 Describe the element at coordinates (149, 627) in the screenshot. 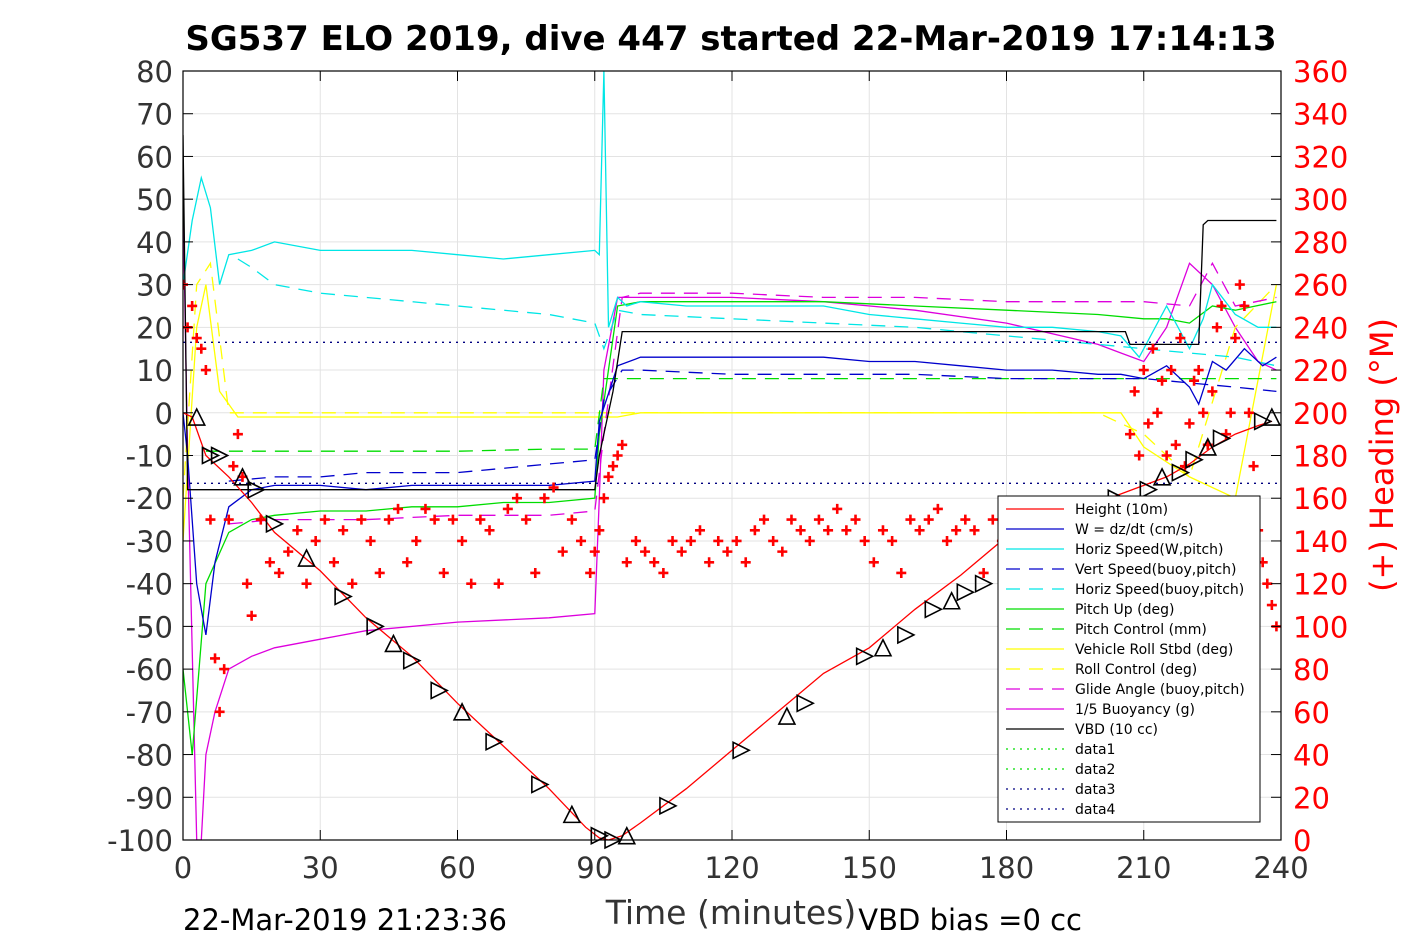

I see `y-tick-label: -50` at that location.